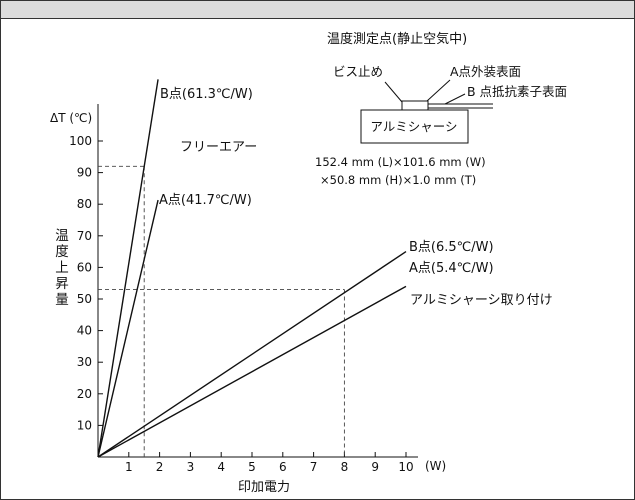  I want to click on x-axis-unit: (W), so click(435, 466).